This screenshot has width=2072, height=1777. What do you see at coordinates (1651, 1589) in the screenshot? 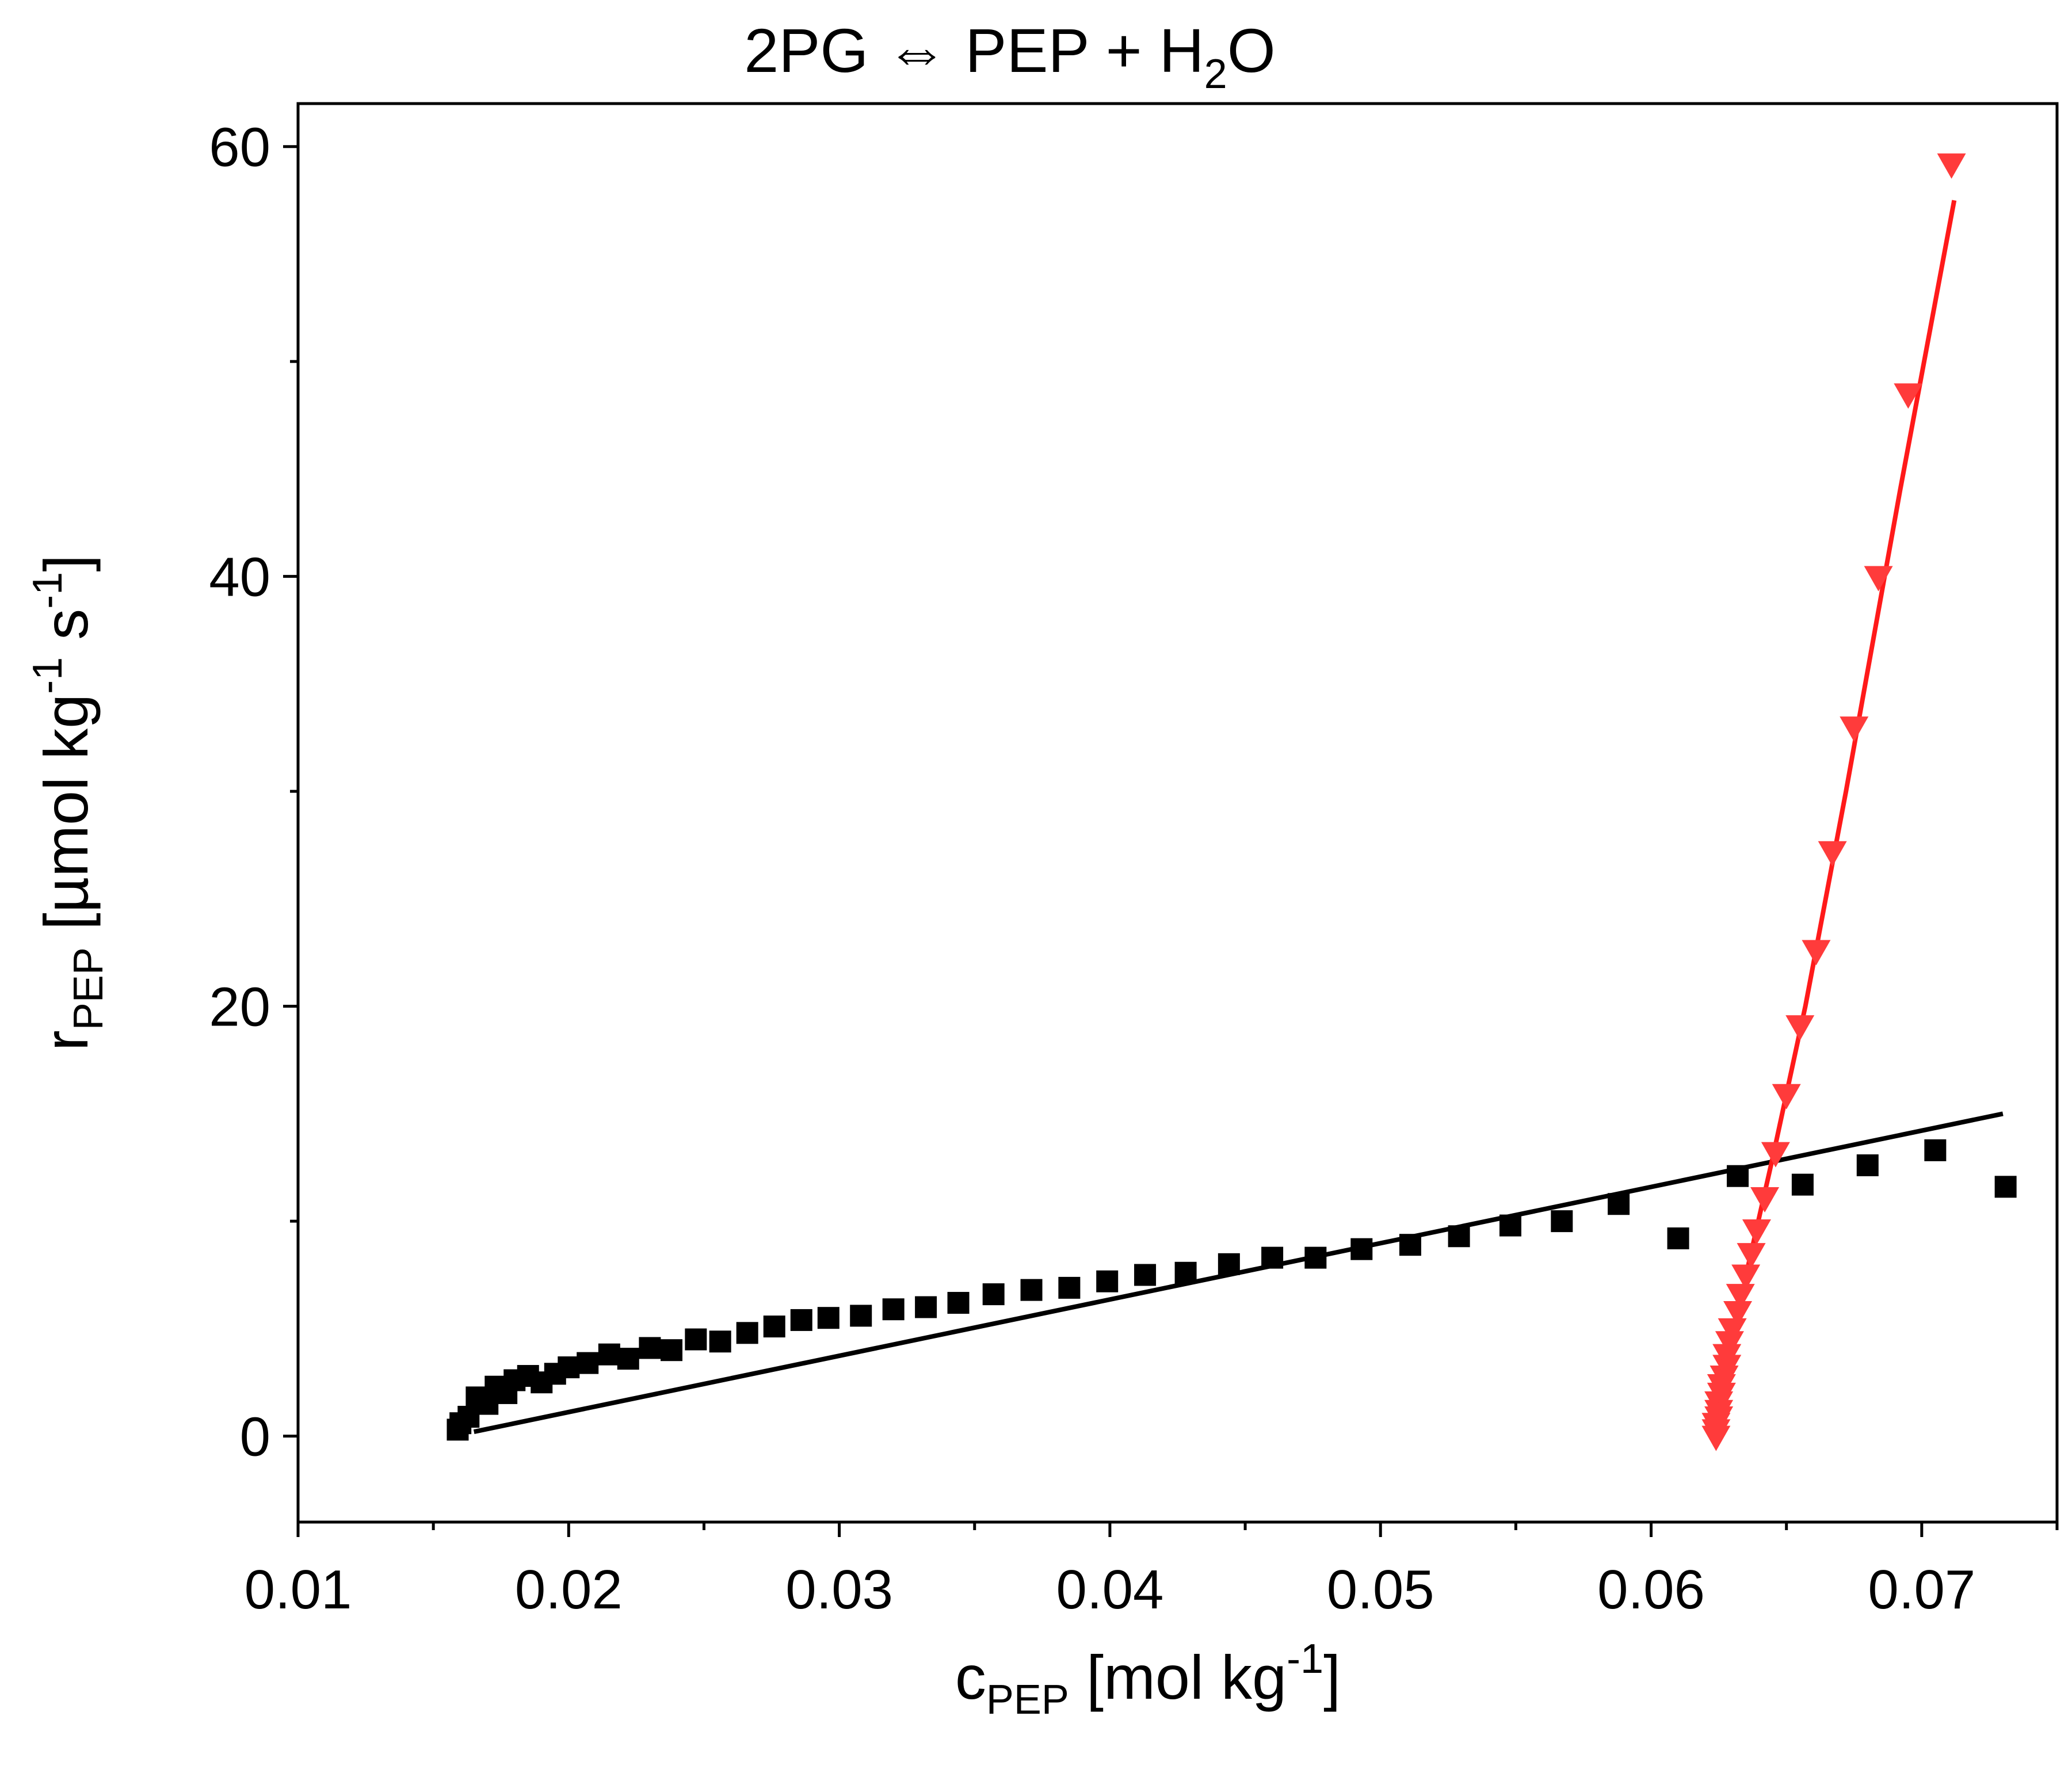
I see `x-tick-label: 0.06` at bounding box center [1651, 1589].